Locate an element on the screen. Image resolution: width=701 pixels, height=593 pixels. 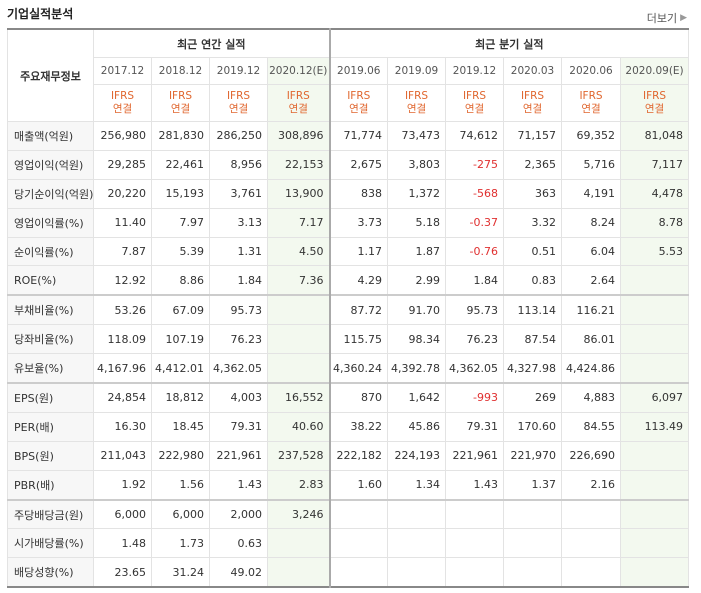
table-cell: 6.04 is located at coordinates (591, 251).